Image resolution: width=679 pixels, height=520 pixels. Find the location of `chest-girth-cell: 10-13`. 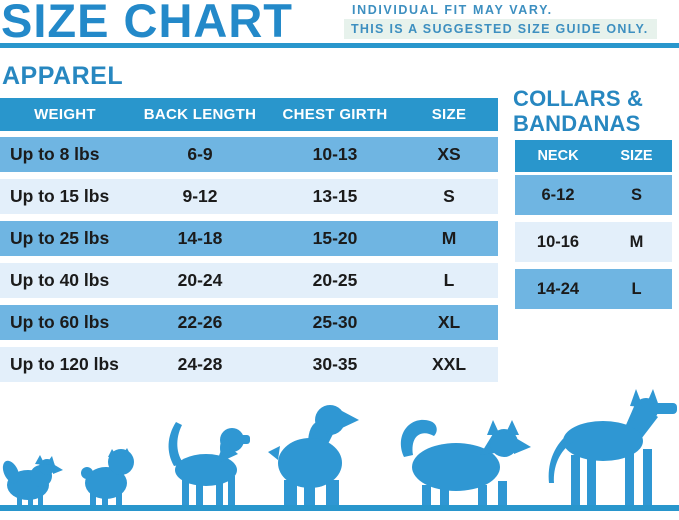

chest-girth-cell: 10-13 is located at coordinates (335, 154).